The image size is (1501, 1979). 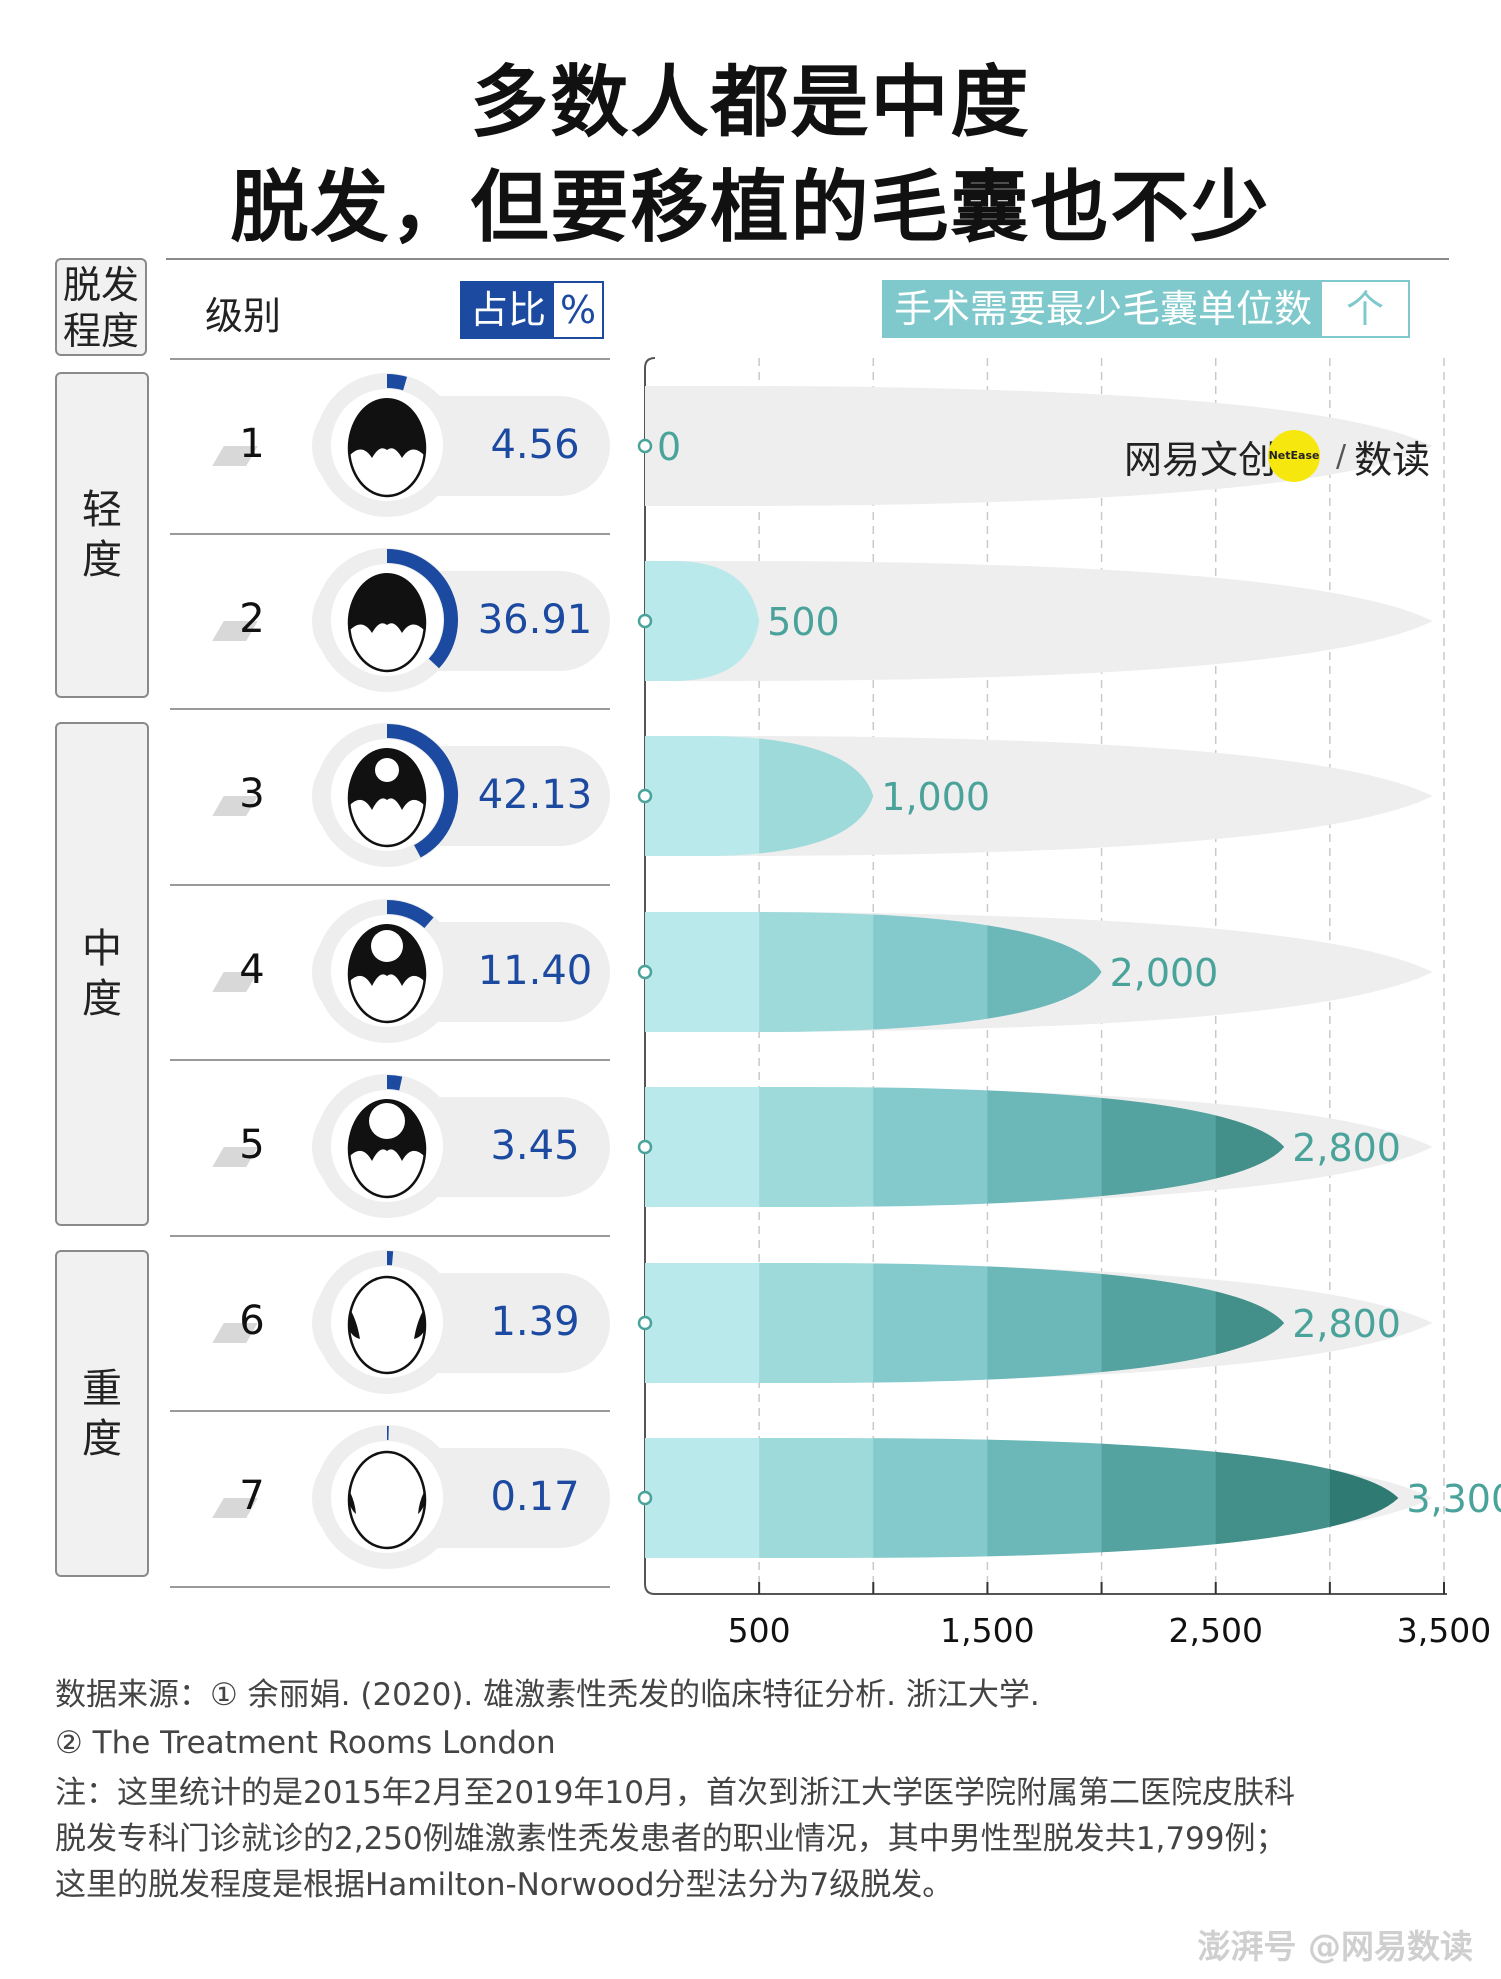 What do you see at coordinates (252, 1321) in the screenshot?
I see `level-number: 6` at bounding box center [252, 1321].